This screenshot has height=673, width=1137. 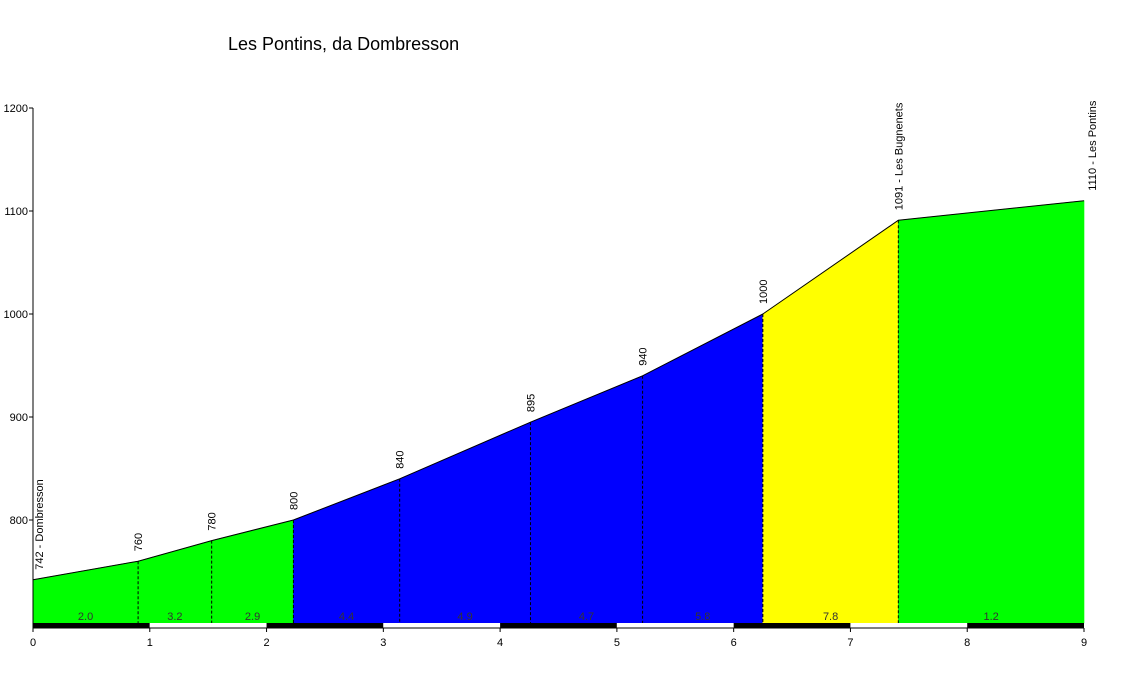 What do you see at coordinates (344, 44) in the screenshot?
I see `chart-title: Les Pontins, da Dombresson` at bounding box center [344, 44].